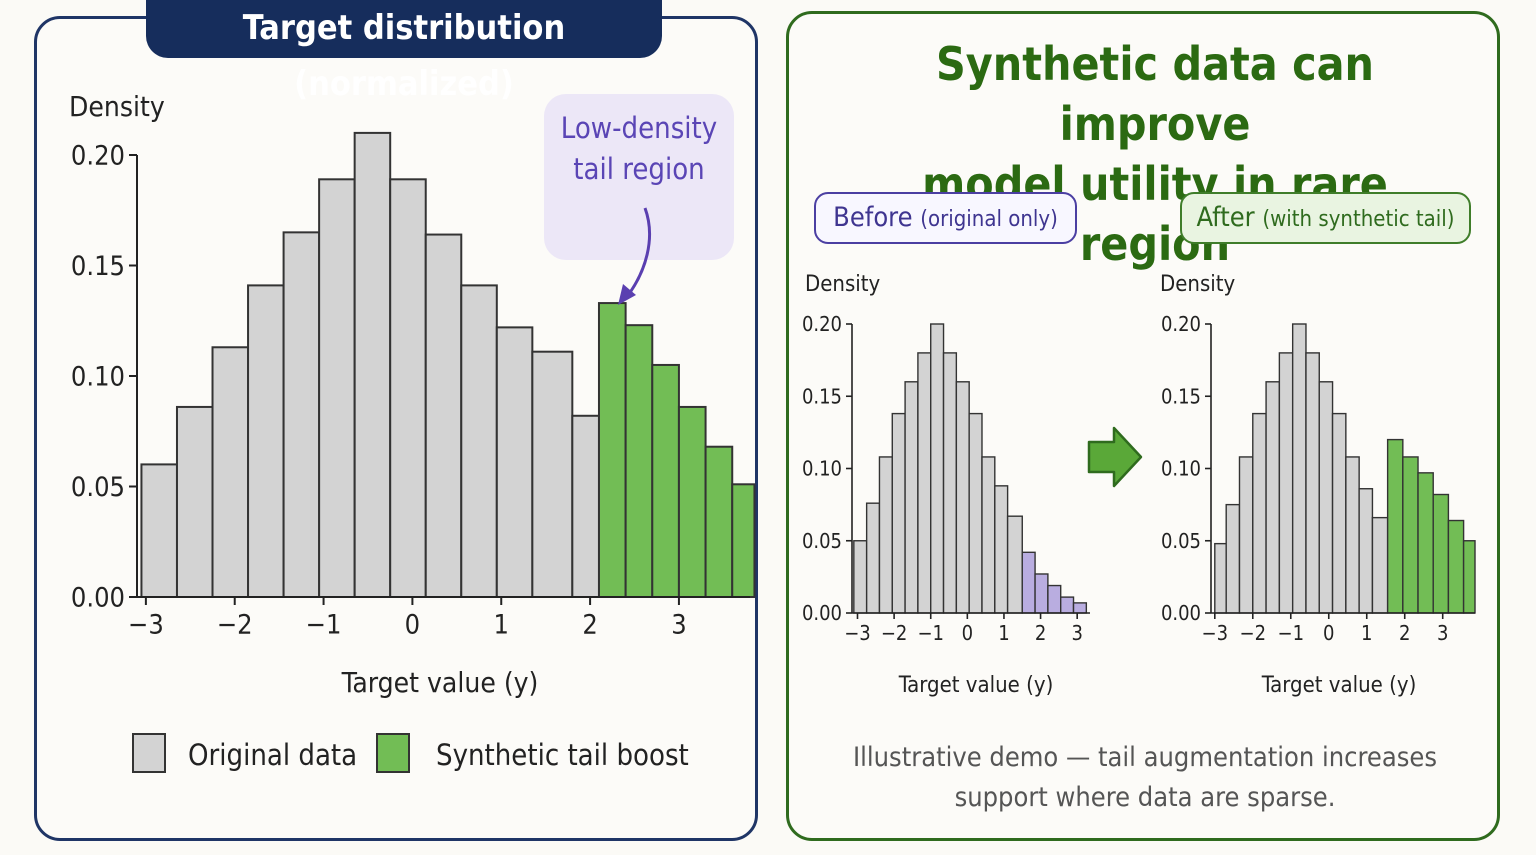 Image resolution: width=1536 pixels, height=855 pixels. Describe the element at coordinates (1442, 633) in the screenshot. I see `after-xtick-label-6: 3` at that location.